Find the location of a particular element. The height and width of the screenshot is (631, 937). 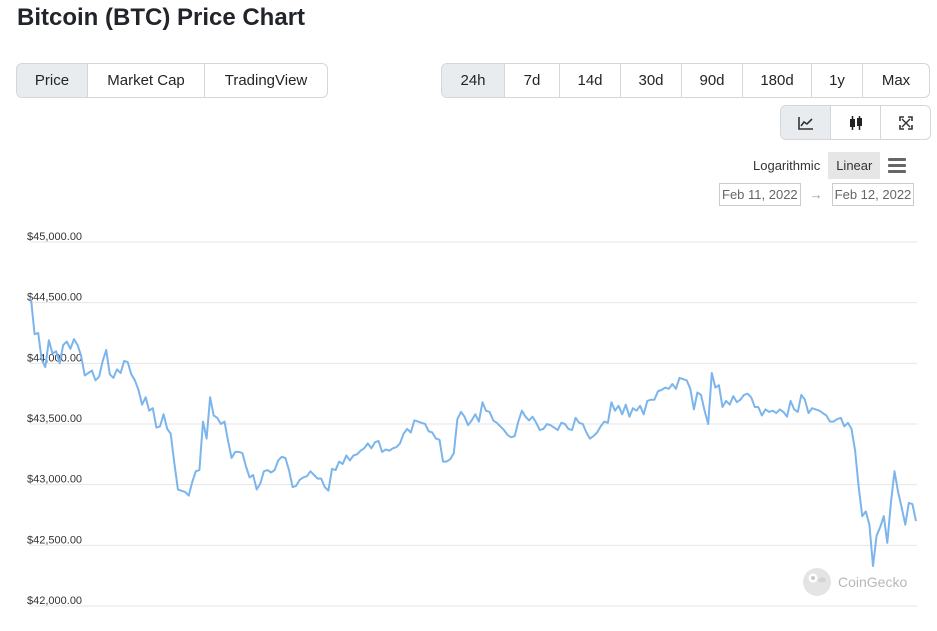

candlestick-button is located at coordinates (855, 122).